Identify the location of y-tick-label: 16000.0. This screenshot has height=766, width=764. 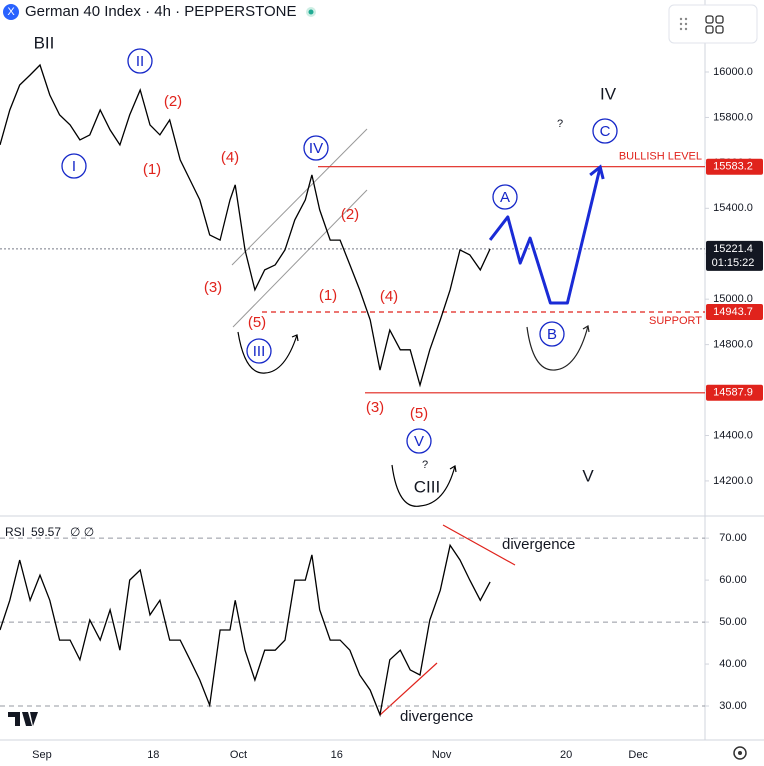
(733, 72).